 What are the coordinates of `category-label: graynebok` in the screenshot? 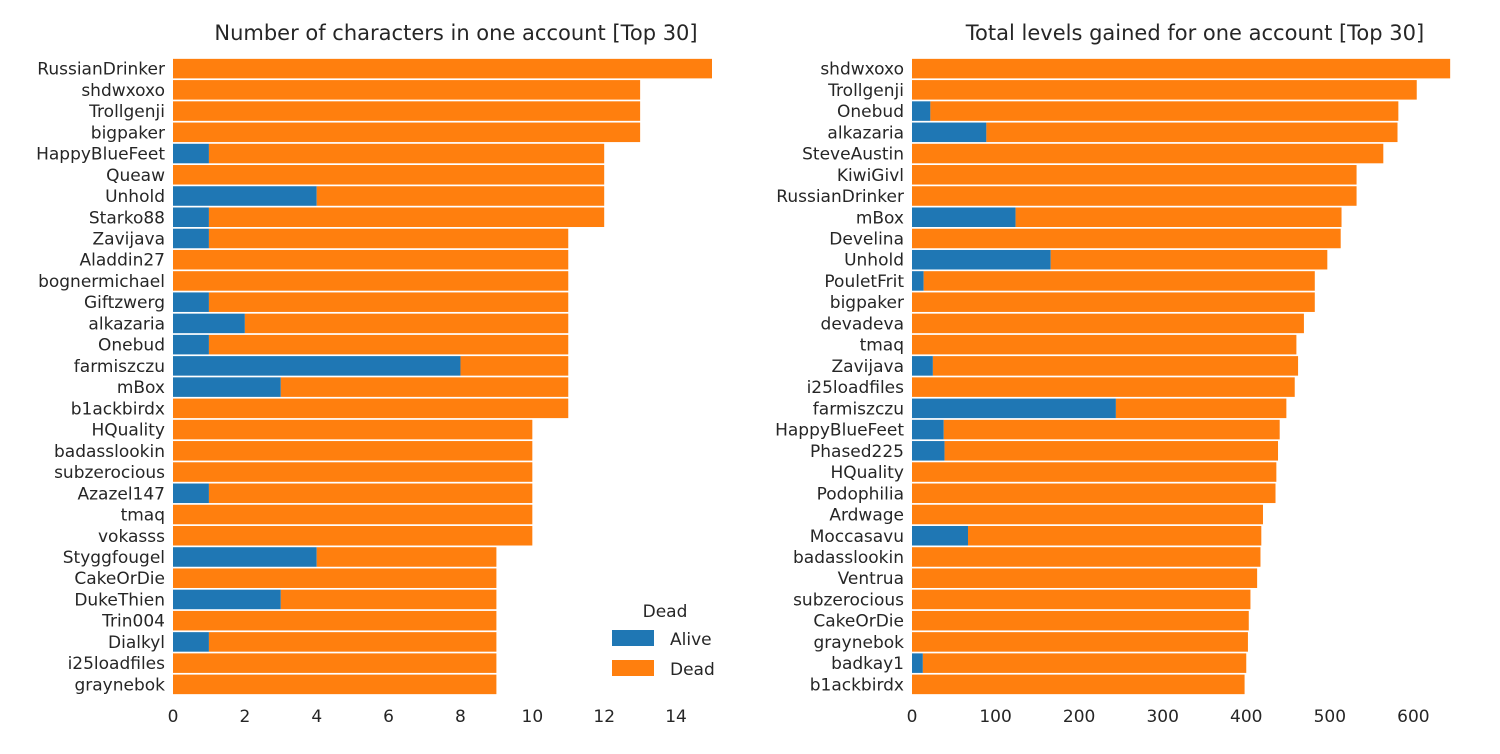 It's located at (858, 643).